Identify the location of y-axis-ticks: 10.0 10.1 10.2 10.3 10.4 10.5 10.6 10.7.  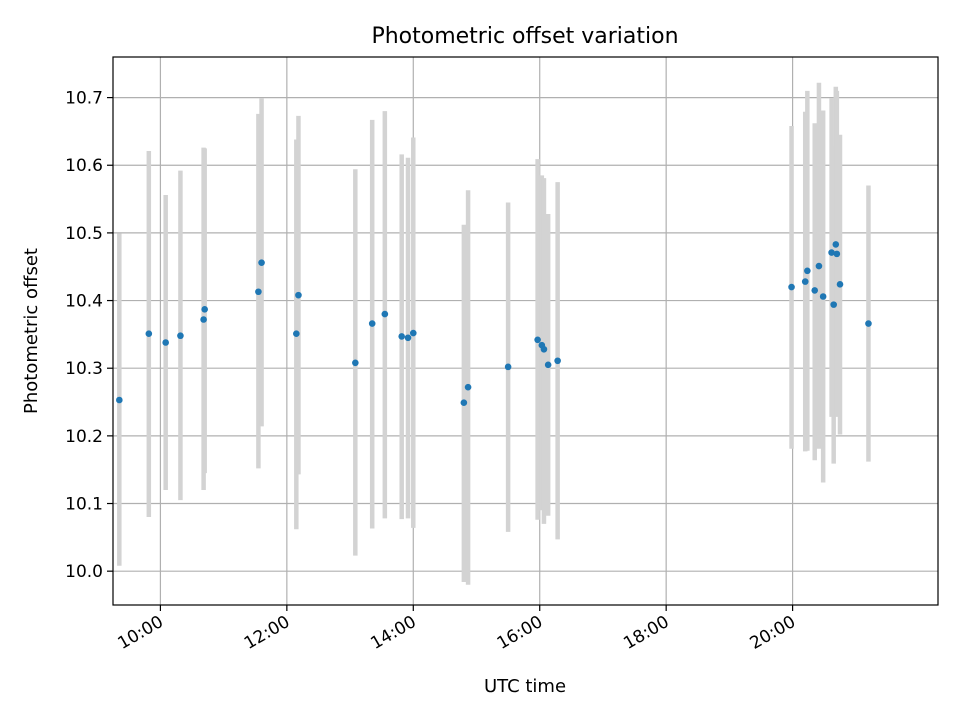
(89, 335).